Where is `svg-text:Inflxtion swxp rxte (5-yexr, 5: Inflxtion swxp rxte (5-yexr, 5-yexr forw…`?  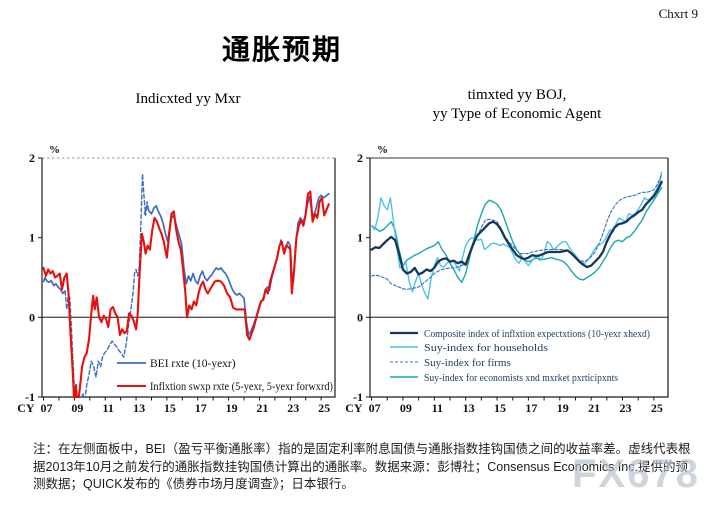
svg-text:Inflxtion swxp rxte (5-yexr, 5: Inflxtion swxp rxte (5-yexr, 5-yexr forw… is located at coordinates (241, 387).